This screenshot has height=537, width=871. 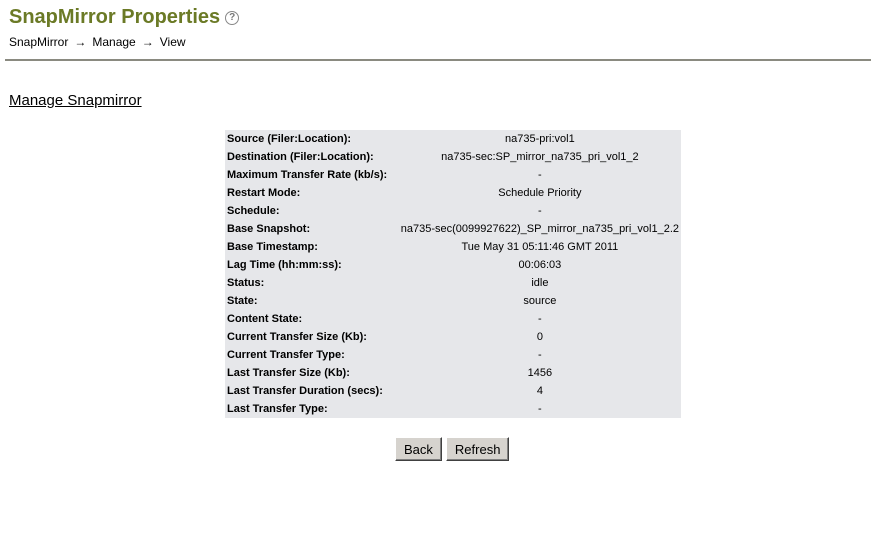 I want to click on property-value: Schedule Priority, so click(x=540, y=193).